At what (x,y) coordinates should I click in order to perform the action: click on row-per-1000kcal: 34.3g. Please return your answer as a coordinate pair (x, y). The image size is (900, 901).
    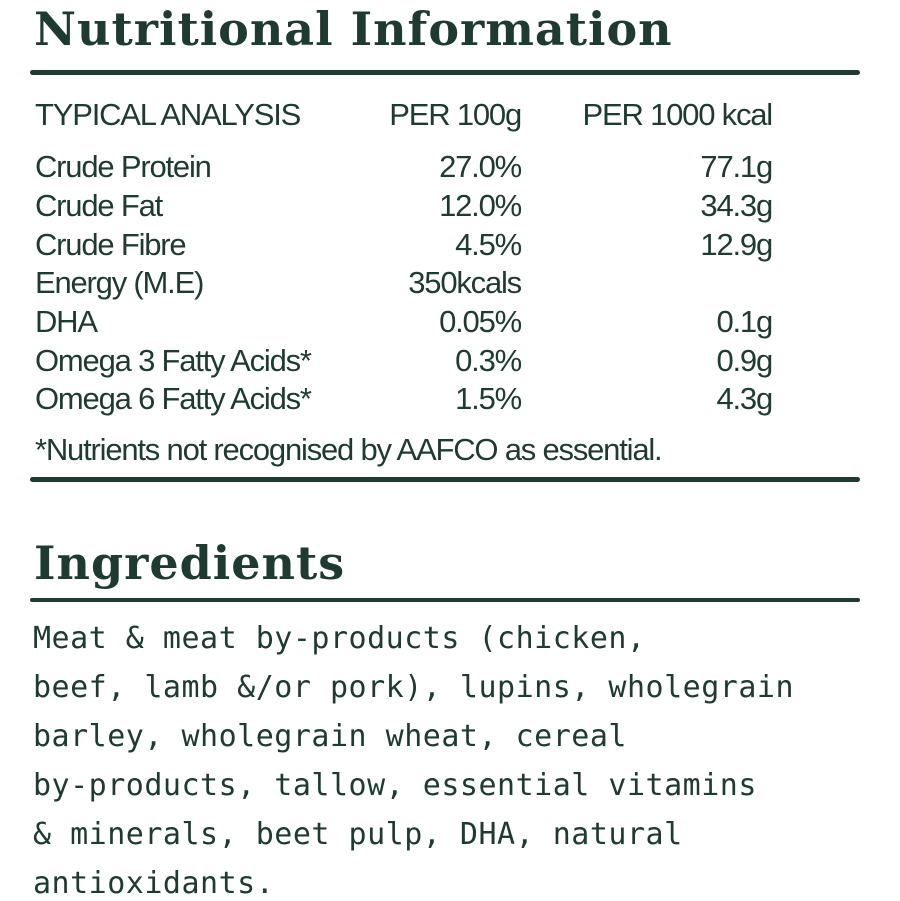
    Looking at the image, I should click on (736, 205).